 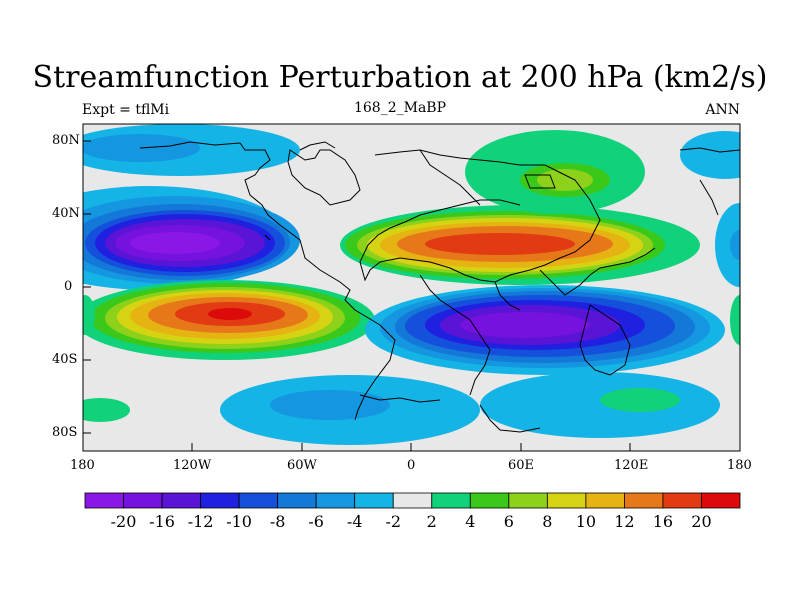 I want to click on negative-anomaly-indian-ocean, so click(x=545, y=330).